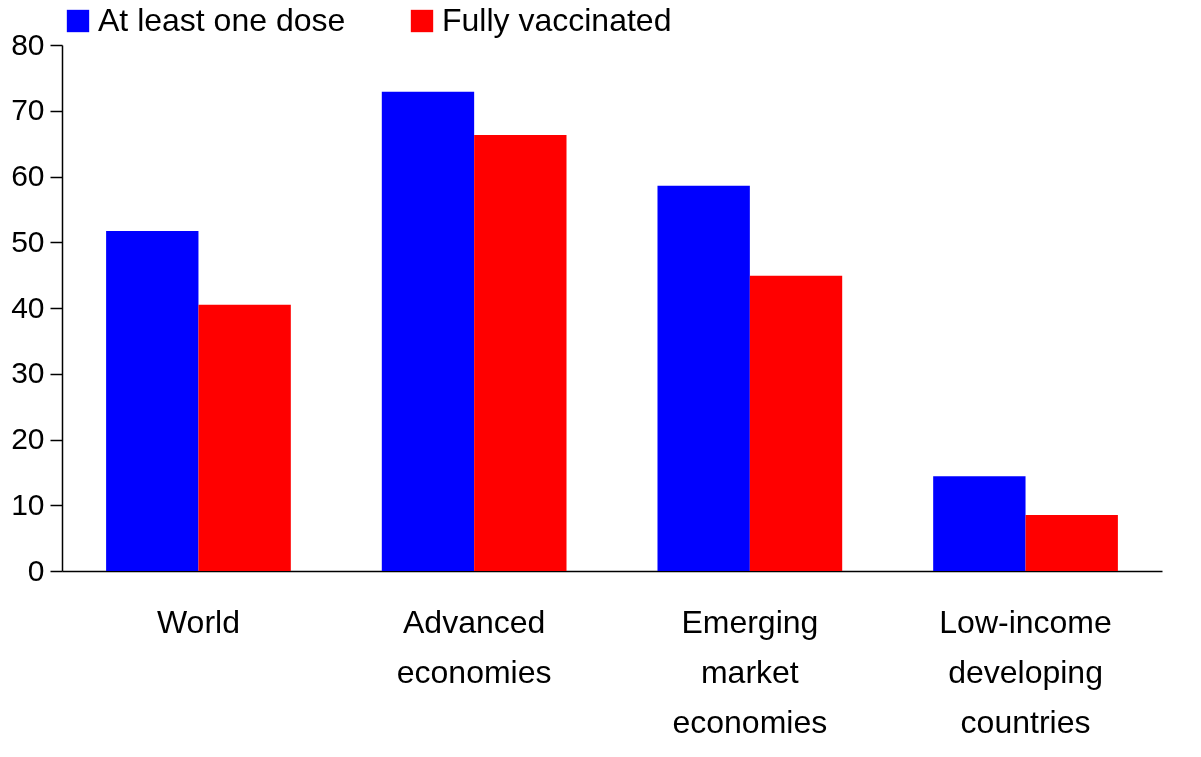 This screenshot has width=1201, height=757. What do you see at coordinates (28, 44) in the screenshot?
I see `y-tick-label: 80` at bounding box center [28, 44].